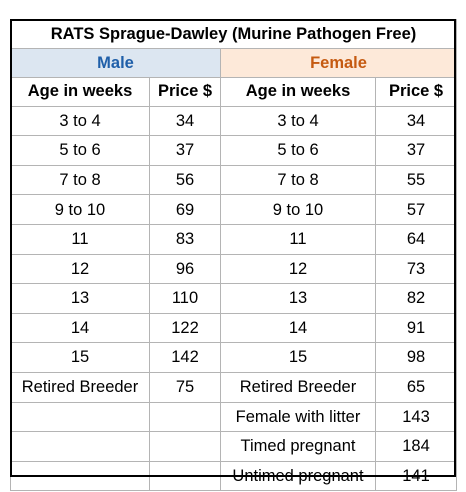 This screenshot has height=492, width=466. What do you see at coordinates (298, 476) in the screenshot?
I see `female-age-cell: Untimed pregnant` at bounding box center [298, 476].